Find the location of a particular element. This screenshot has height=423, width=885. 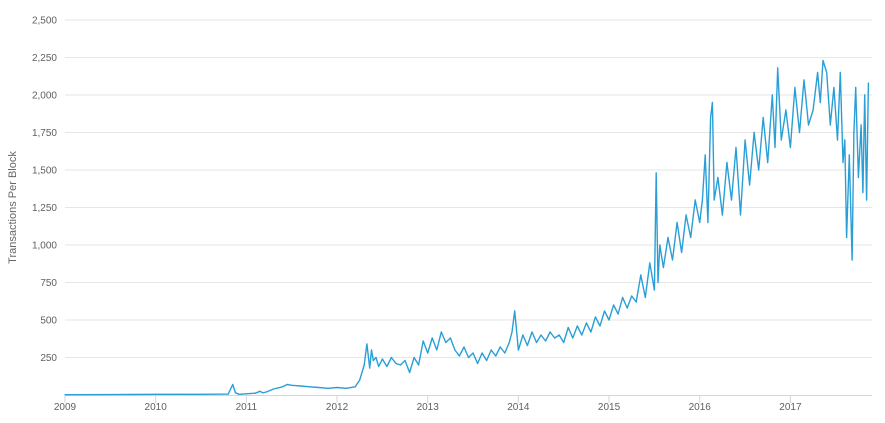

y-tick-label: 2,500 is located at coordinates (44, 21).